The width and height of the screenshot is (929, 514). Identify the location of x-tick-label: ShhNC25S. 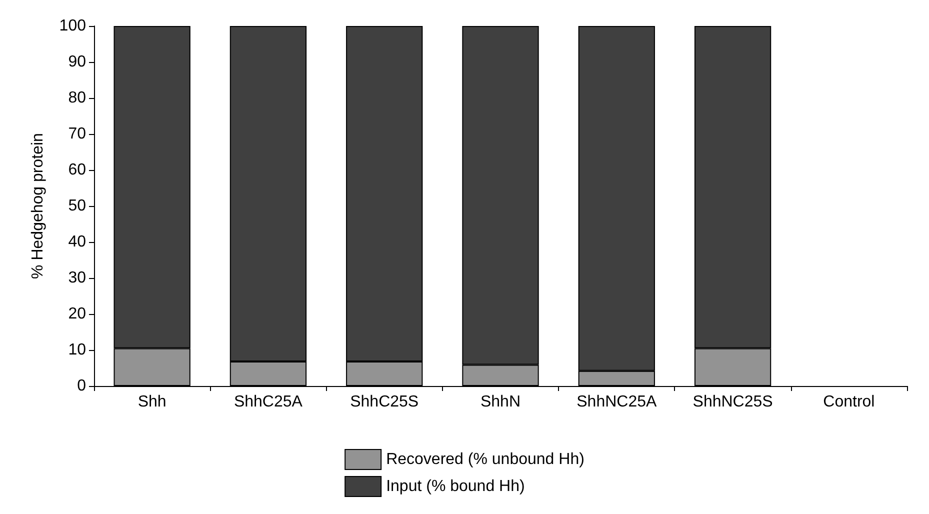
(732, 402).